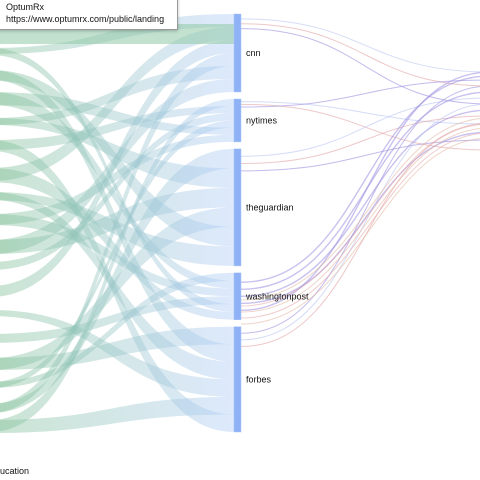  Describe the element at coordinates (262, 120) in the screenshot. I see `node-label-nytimes: nytimes` at that location.